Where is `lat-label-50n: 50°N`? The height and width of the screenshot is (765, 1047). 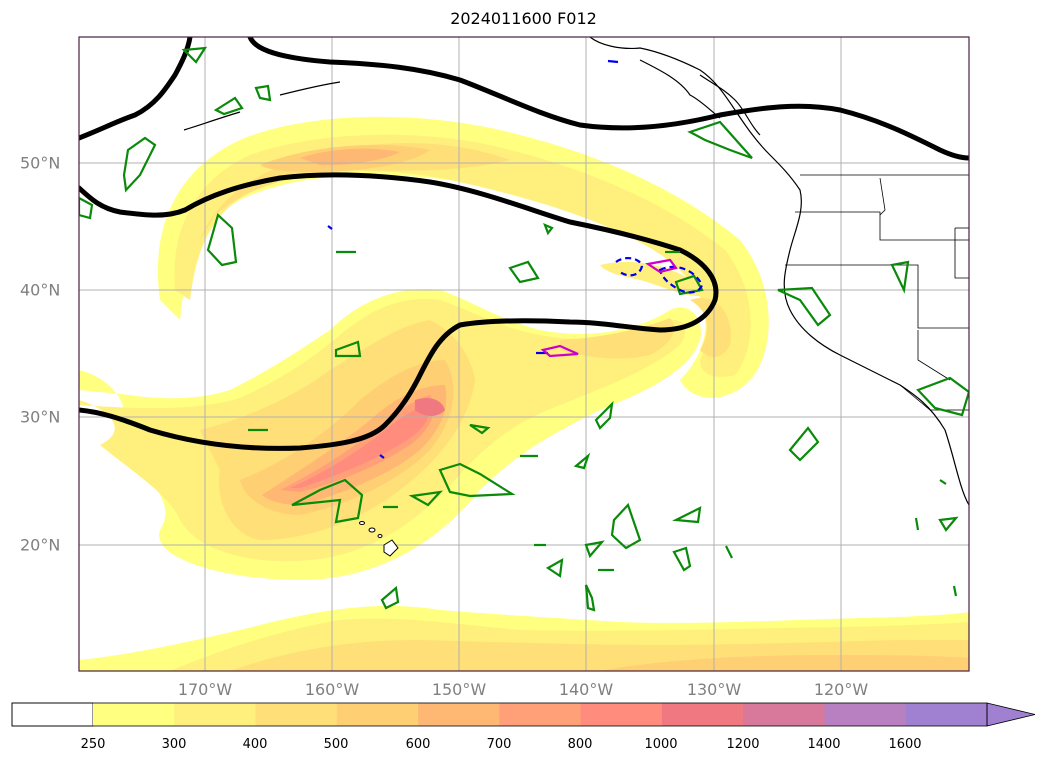
lat-label-50n: 50°N is located at coordinates (40, 163).